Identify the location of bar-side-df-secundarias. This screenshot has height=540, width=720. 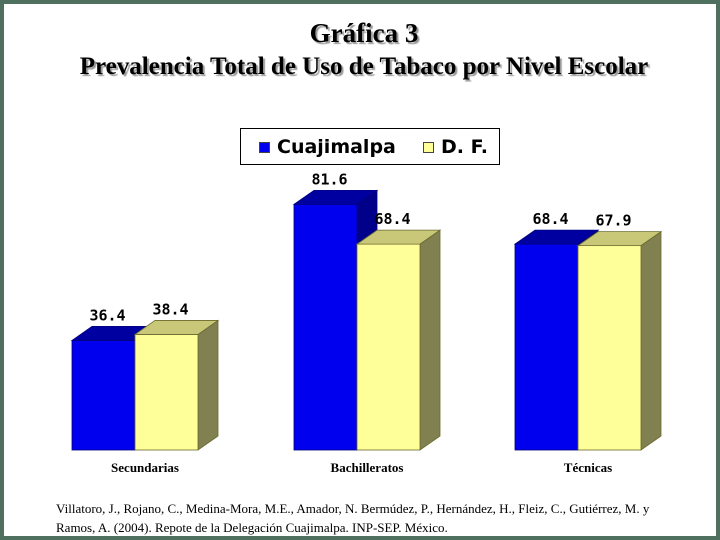
(208, 385).